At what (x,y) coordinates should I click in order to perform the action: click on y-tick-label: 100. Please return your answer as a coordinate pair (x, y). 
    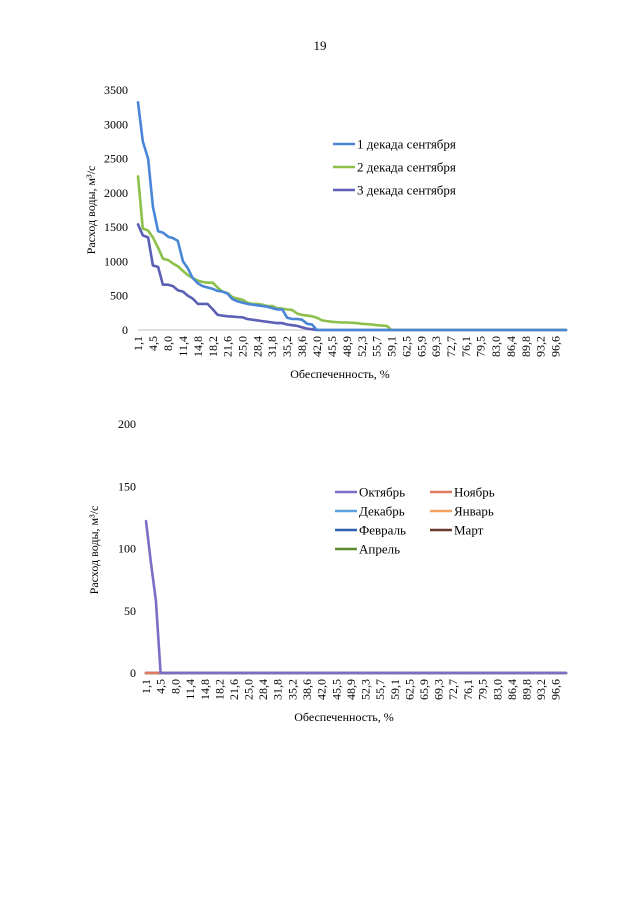
    Looking at the image, I should click on (127, 549).